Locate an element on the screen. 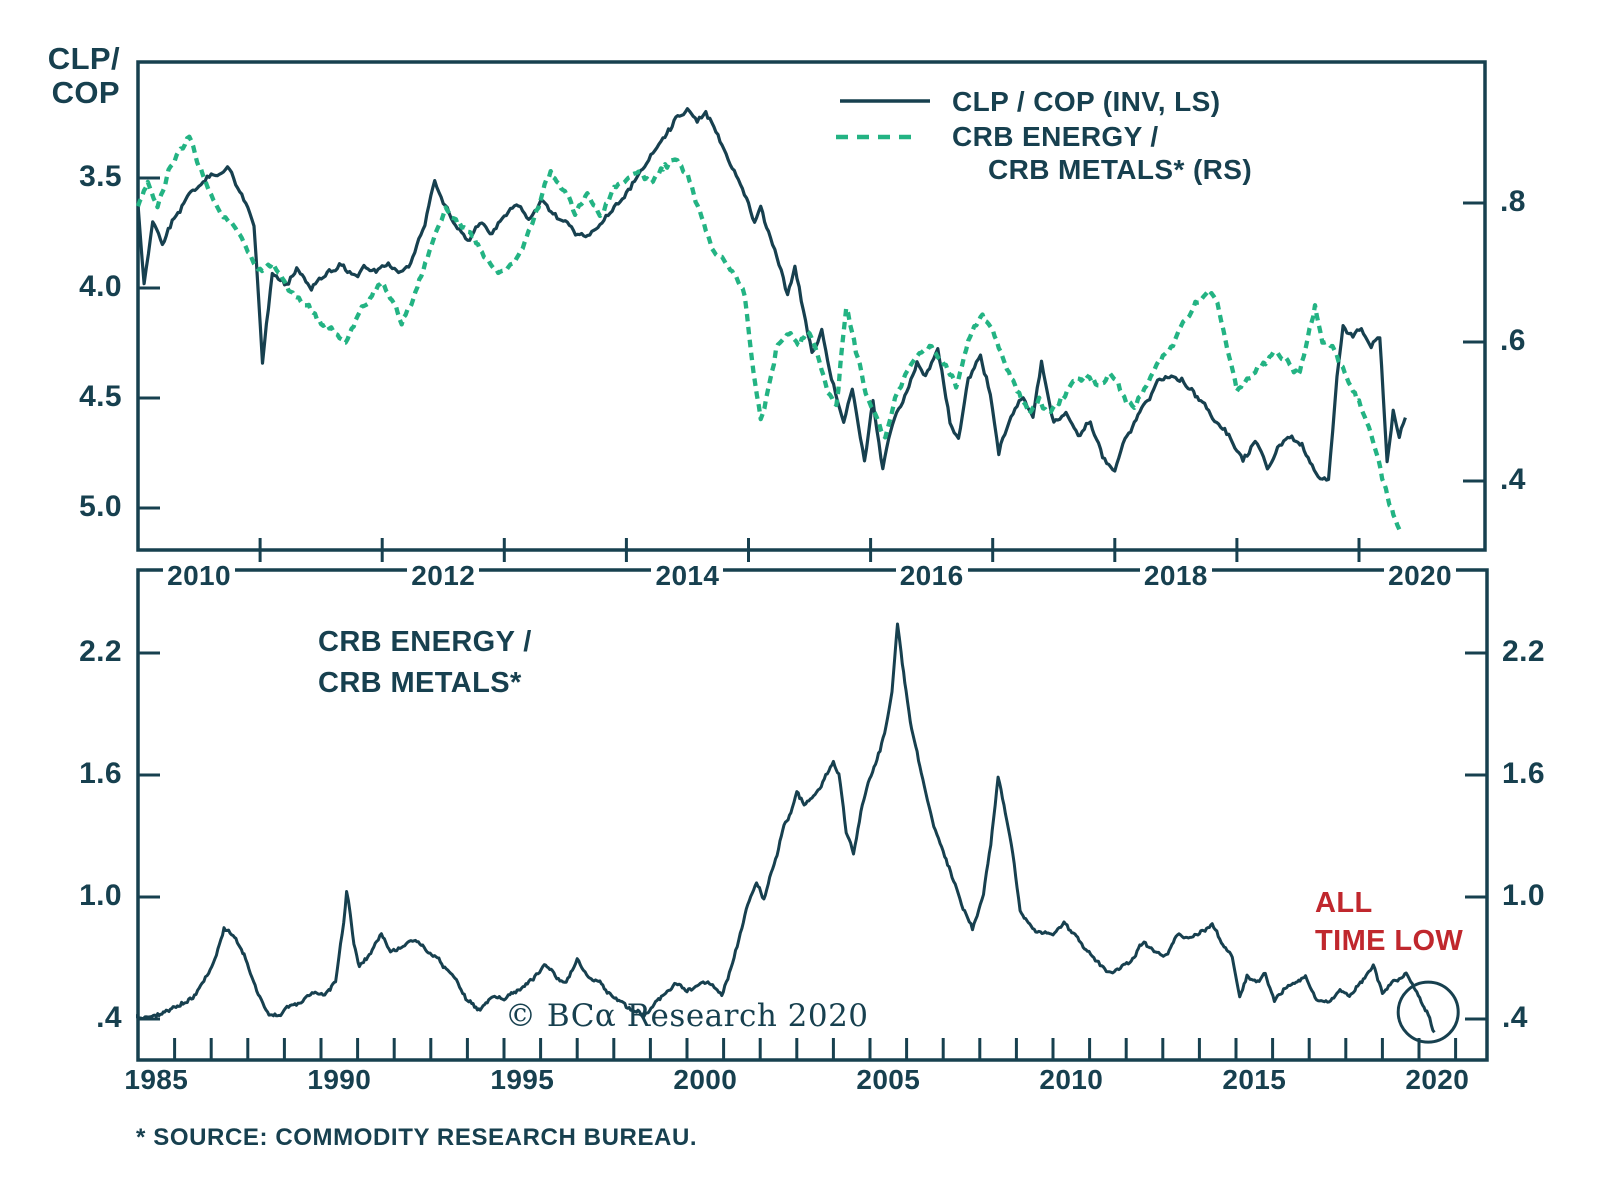  bottom-left-axis-label: 1.6 is located at coordinates (100, 773).